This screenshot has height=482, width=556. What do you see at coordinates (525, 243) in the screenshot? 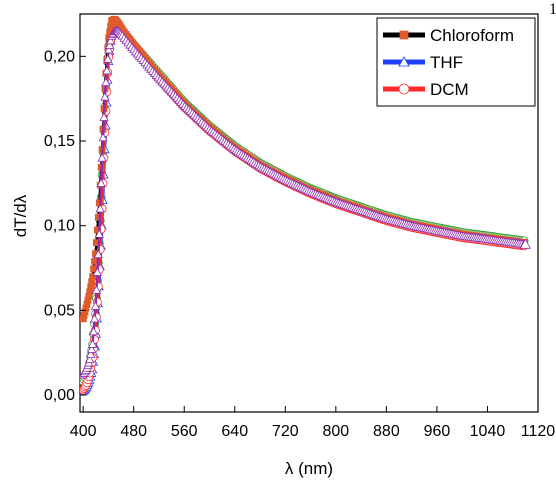
I see `end-data-point` at bounding box center [525, 243].